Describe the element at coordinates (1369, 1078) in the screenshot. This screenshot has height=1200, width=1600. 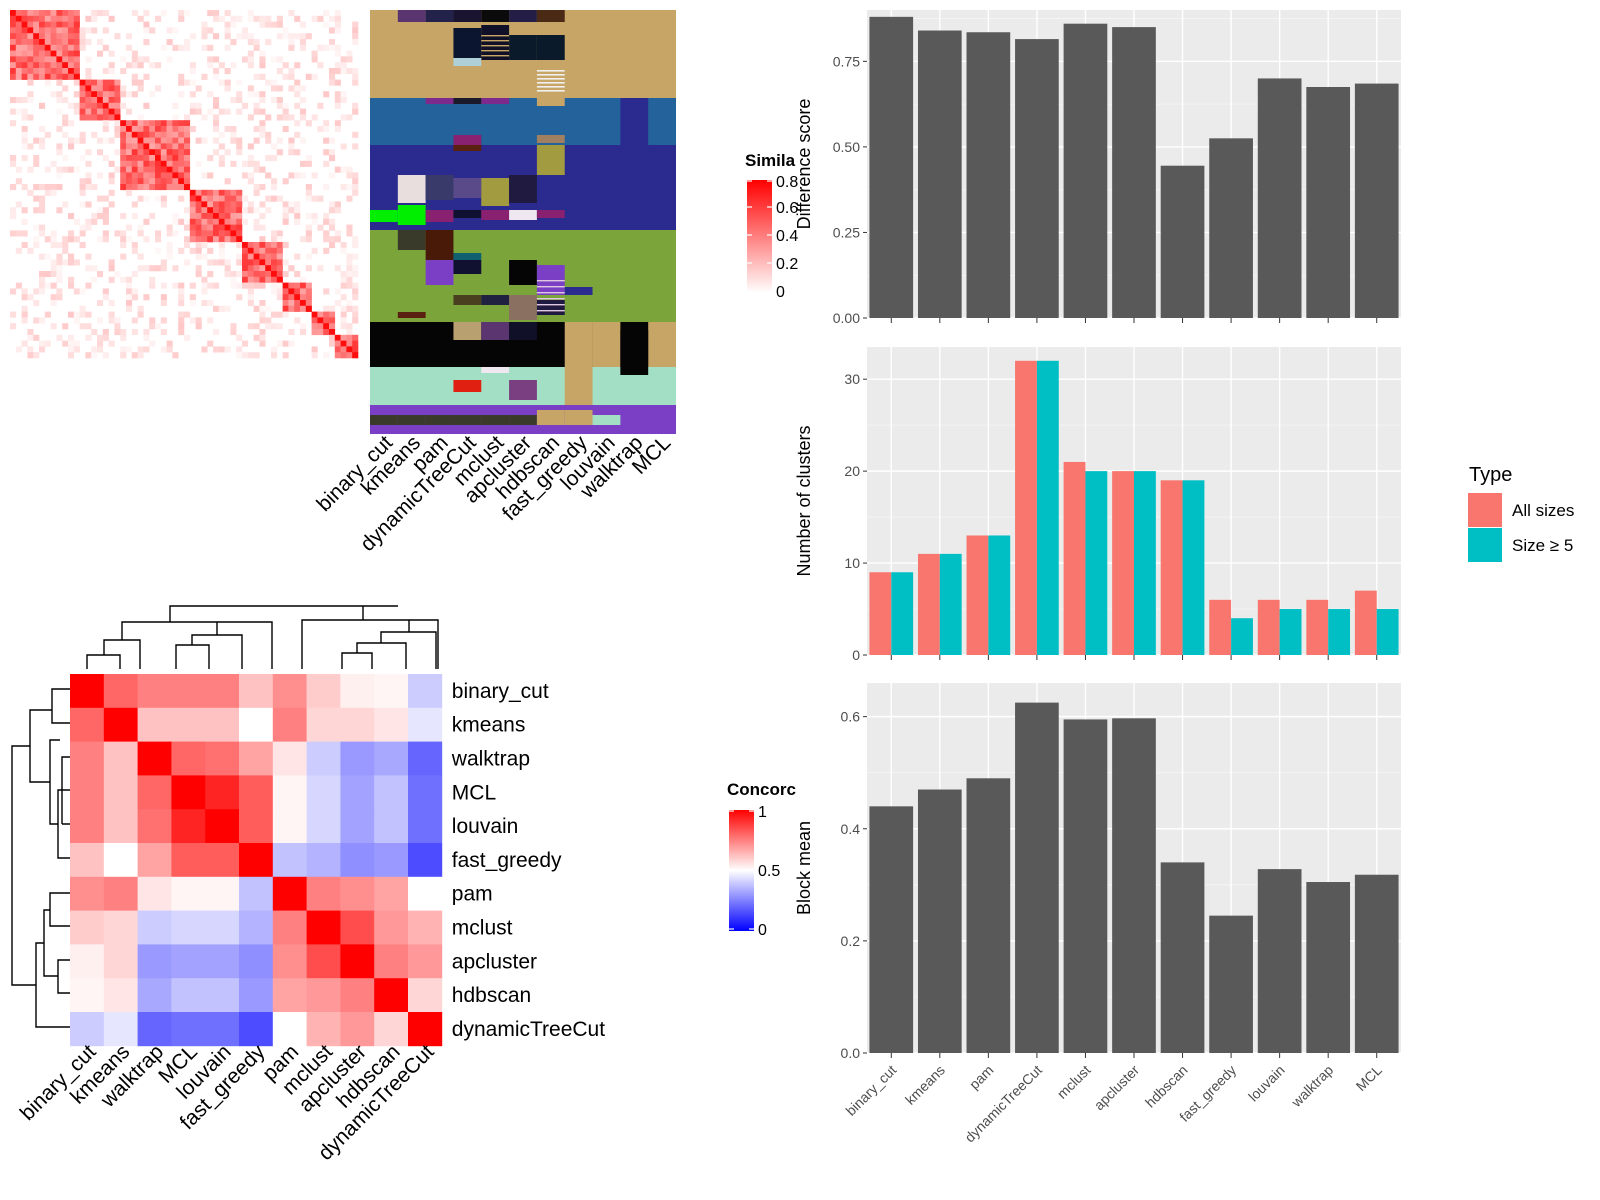
I see `x-tick-label: MCL` at that location.